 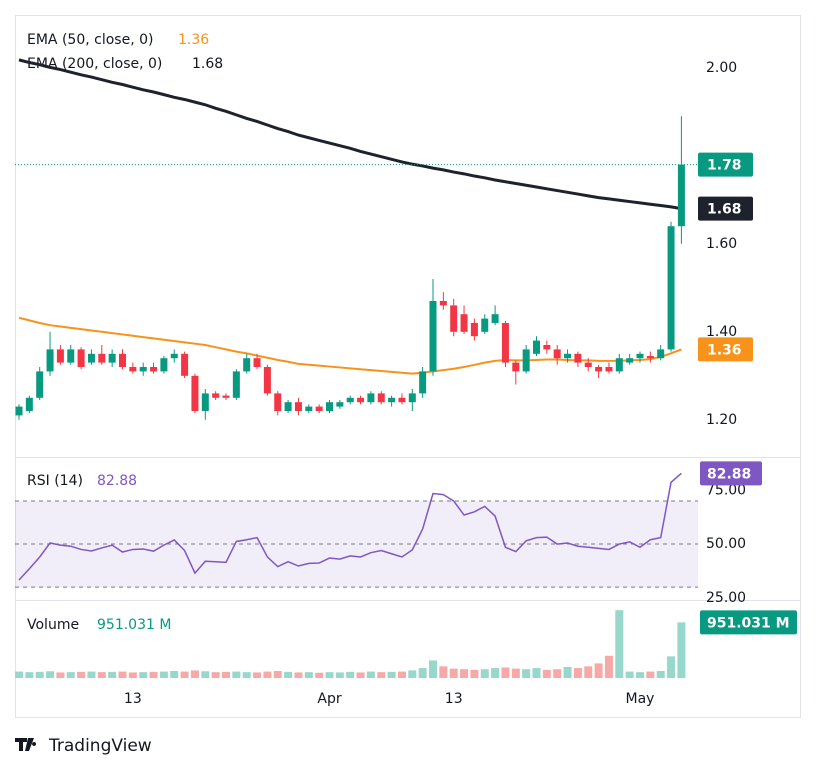 I want to click on price-label: 1.36, so click(x=725, y=349).